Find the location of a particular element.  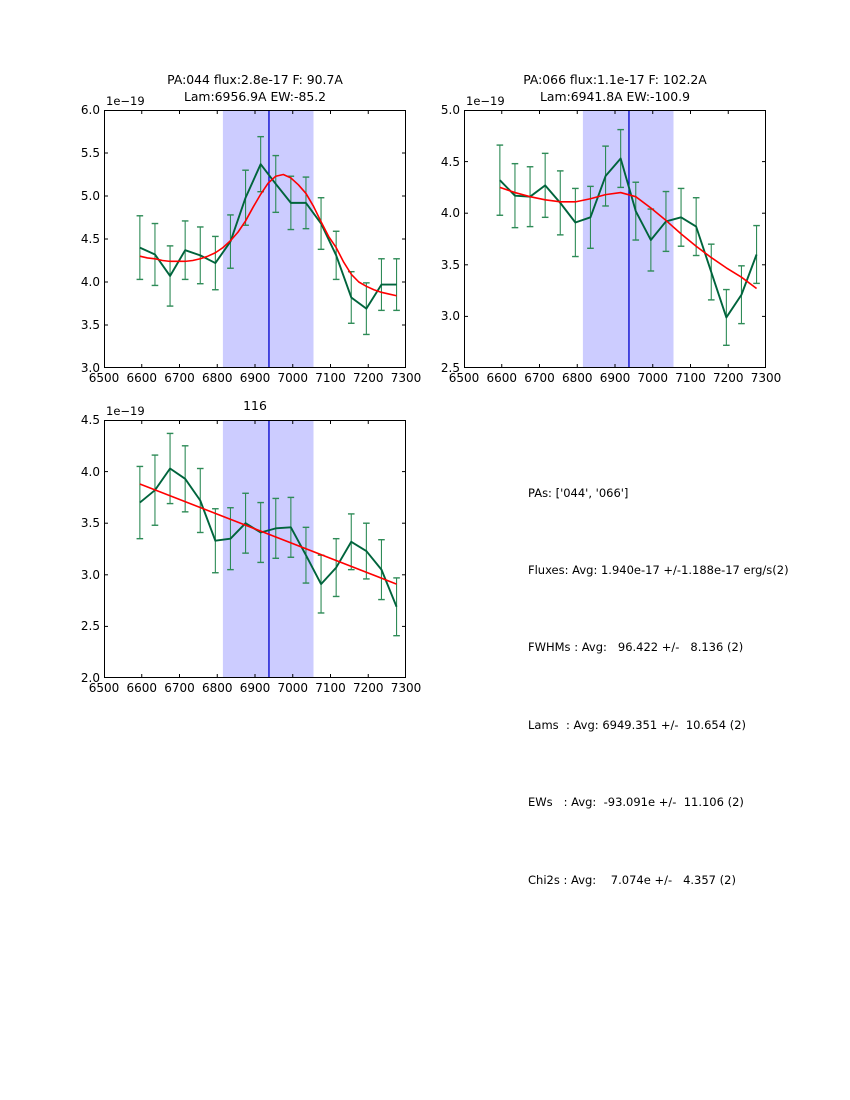

axes-area-pa044 is located at coordinates (255, 239).